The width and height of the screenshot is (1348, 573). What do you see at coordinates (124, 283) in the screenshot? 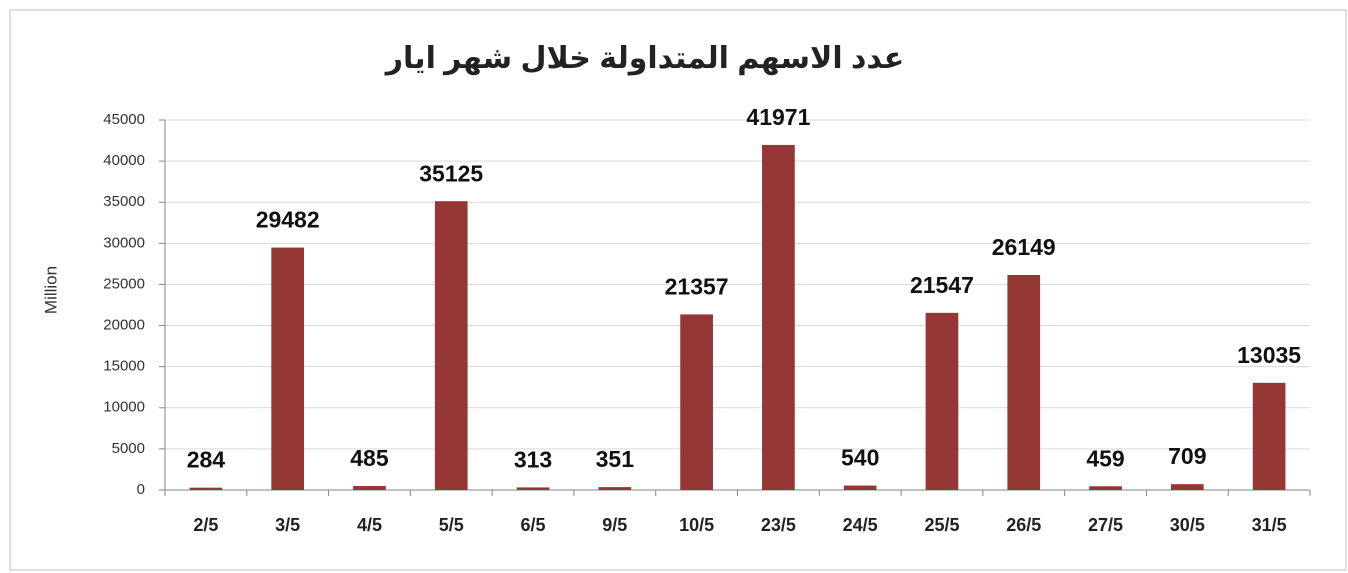
I see `y-tick-label: 25000` at bounding box center [124, 283].